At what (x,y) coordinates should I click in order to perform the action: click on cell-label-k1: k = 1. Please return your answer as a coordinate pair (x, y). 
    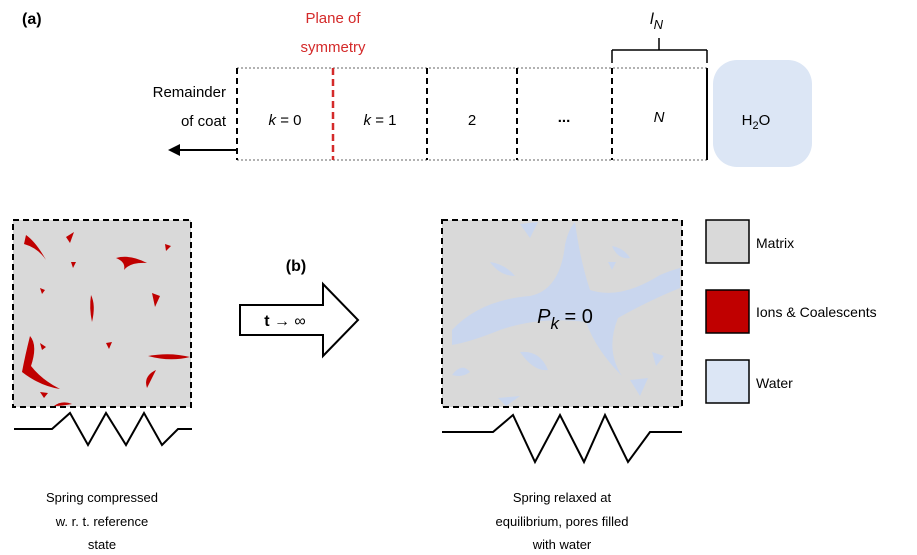
    Looking at the image, I should click on (380, 120).